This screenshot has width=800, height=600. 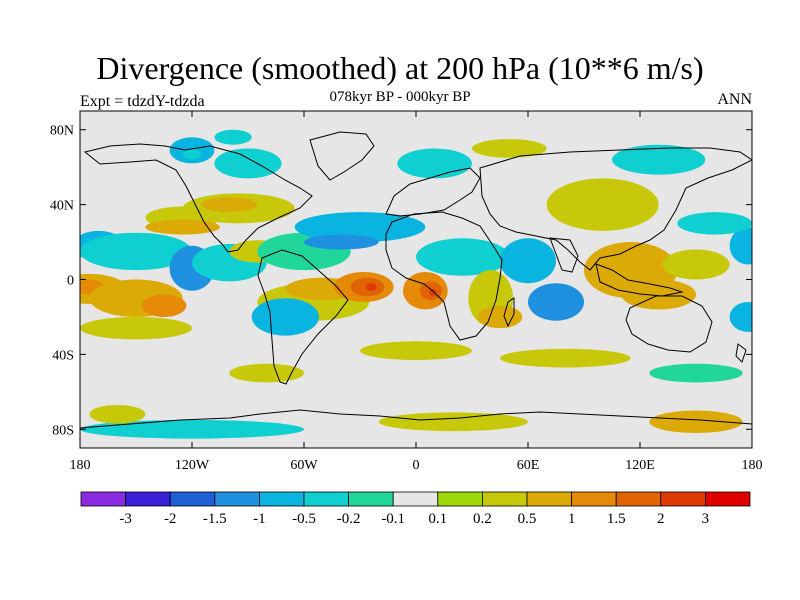 I want to click on colorbar-label-13: 3, so click(x=706, y=519).